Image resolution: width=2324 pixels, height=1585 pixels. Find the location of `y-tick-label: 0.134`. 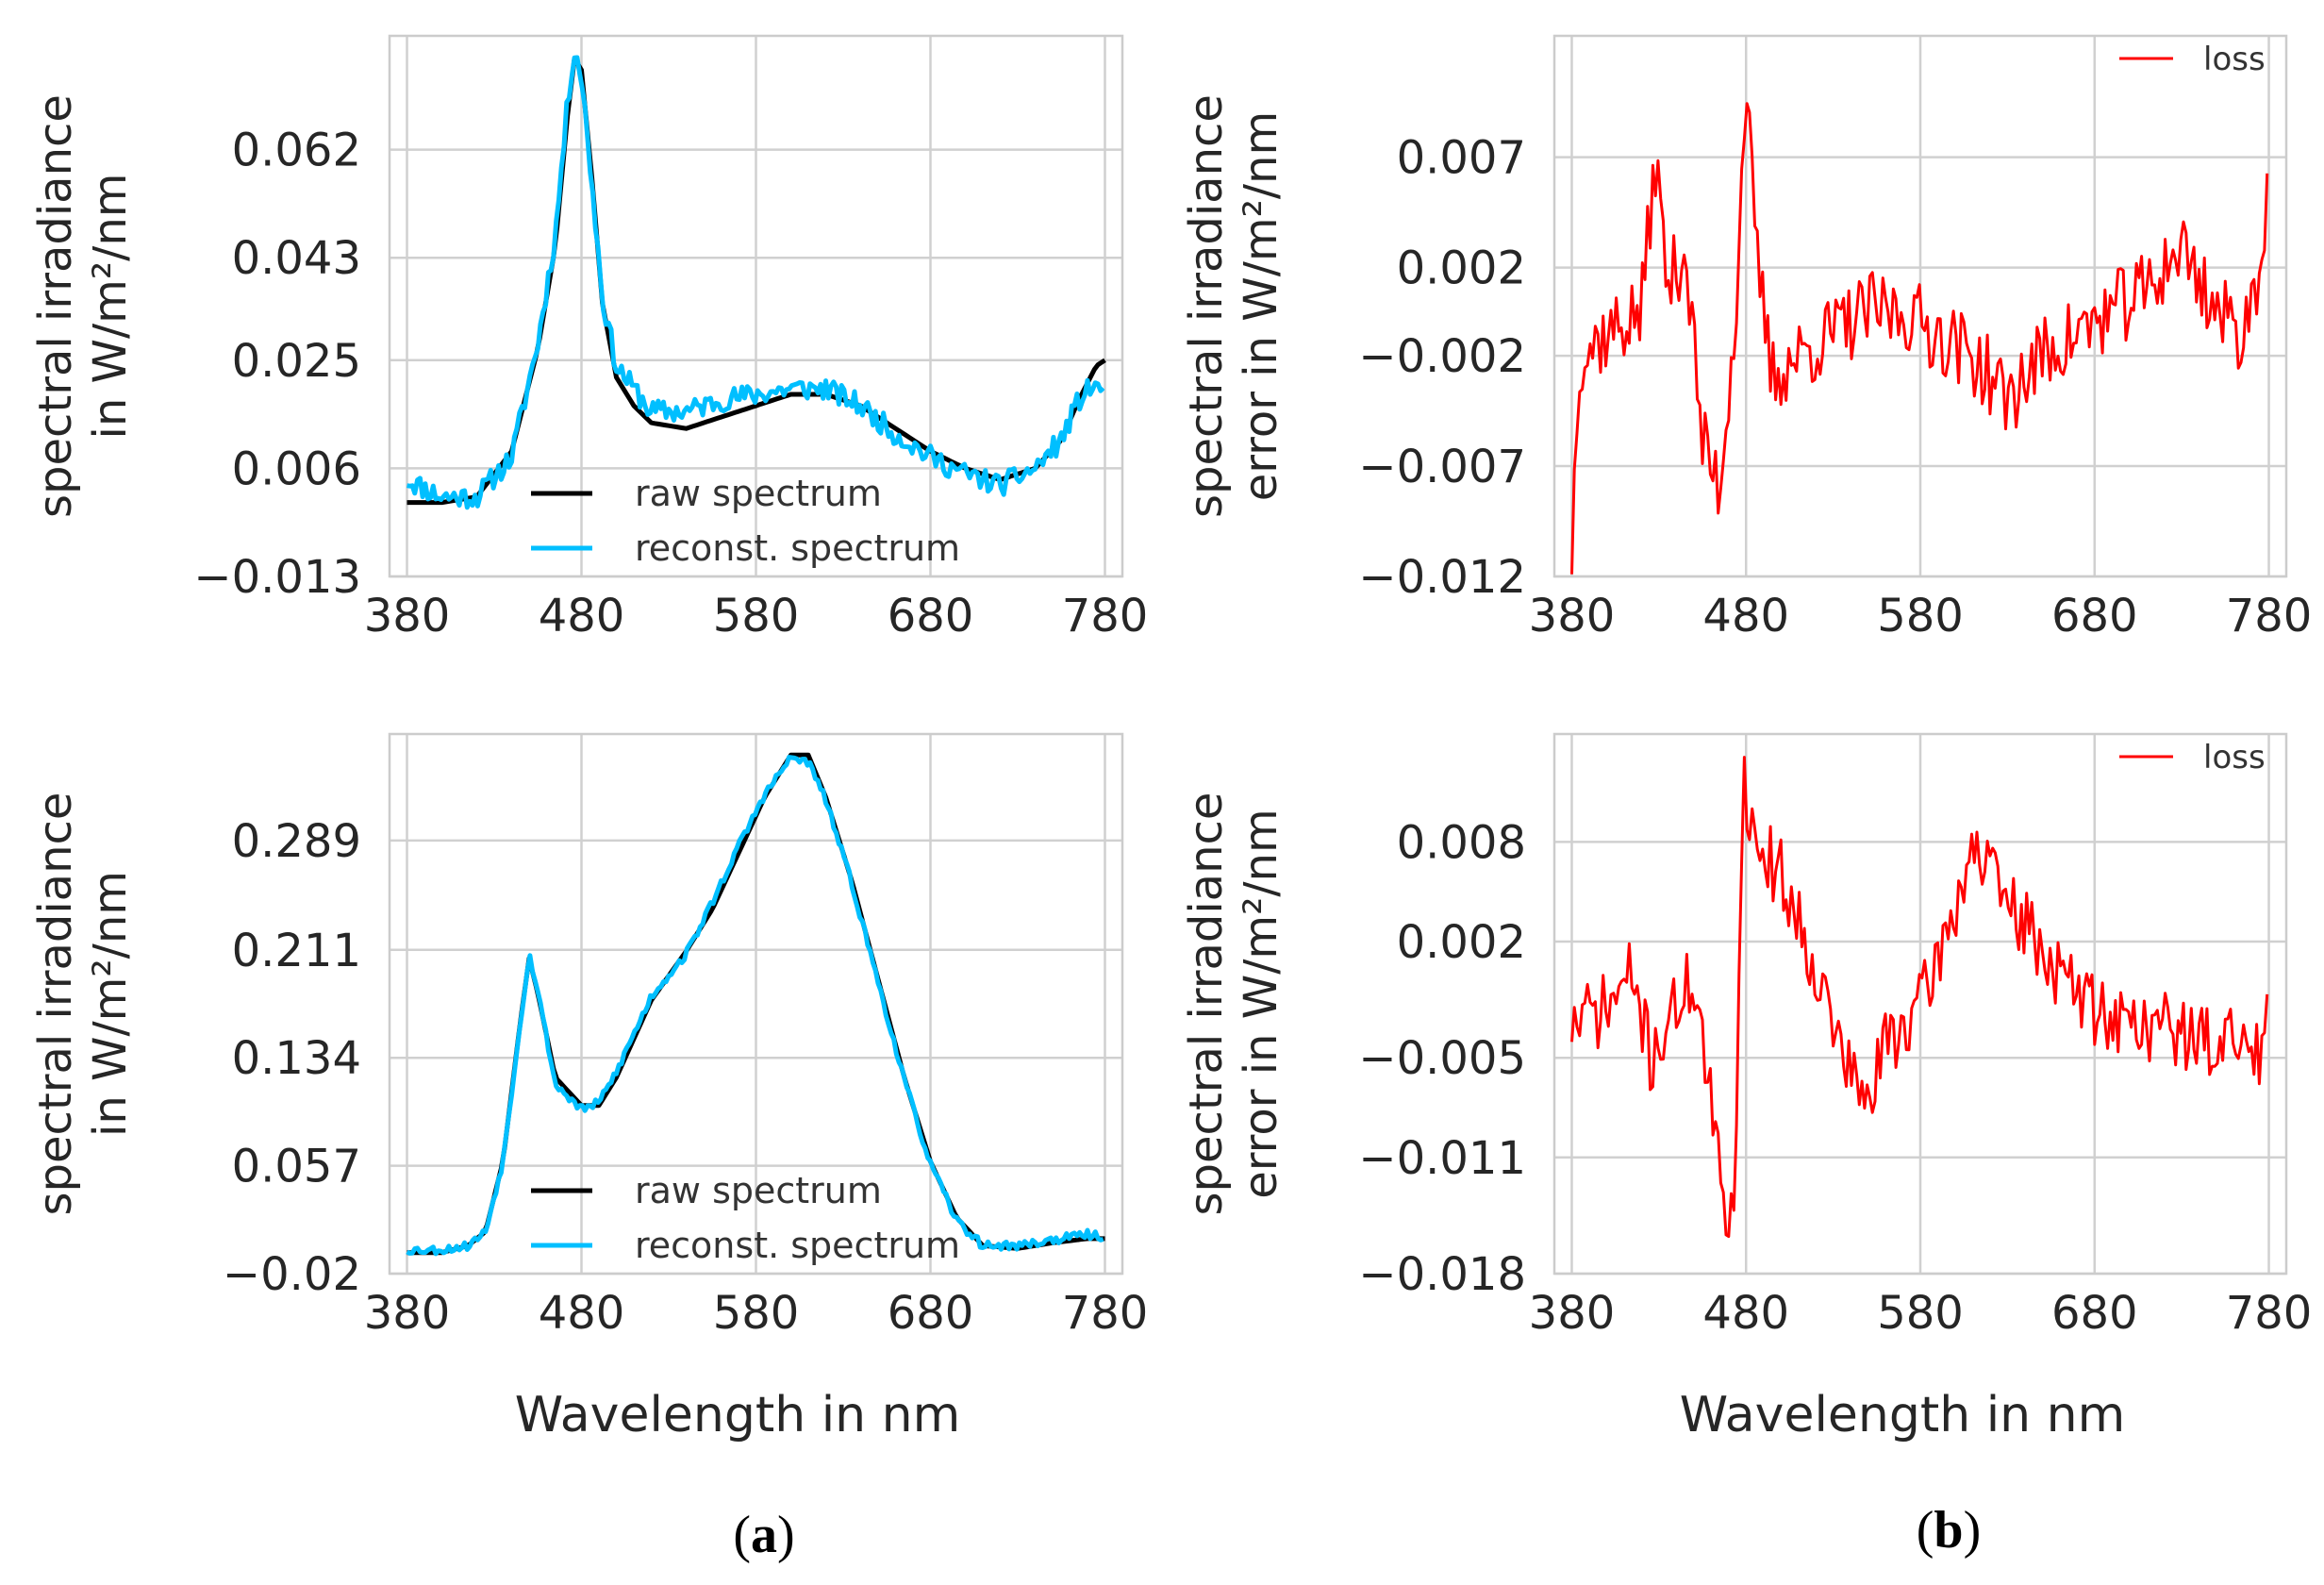

y-tick-label: 0.134 is located at coordinates (297, 1059).